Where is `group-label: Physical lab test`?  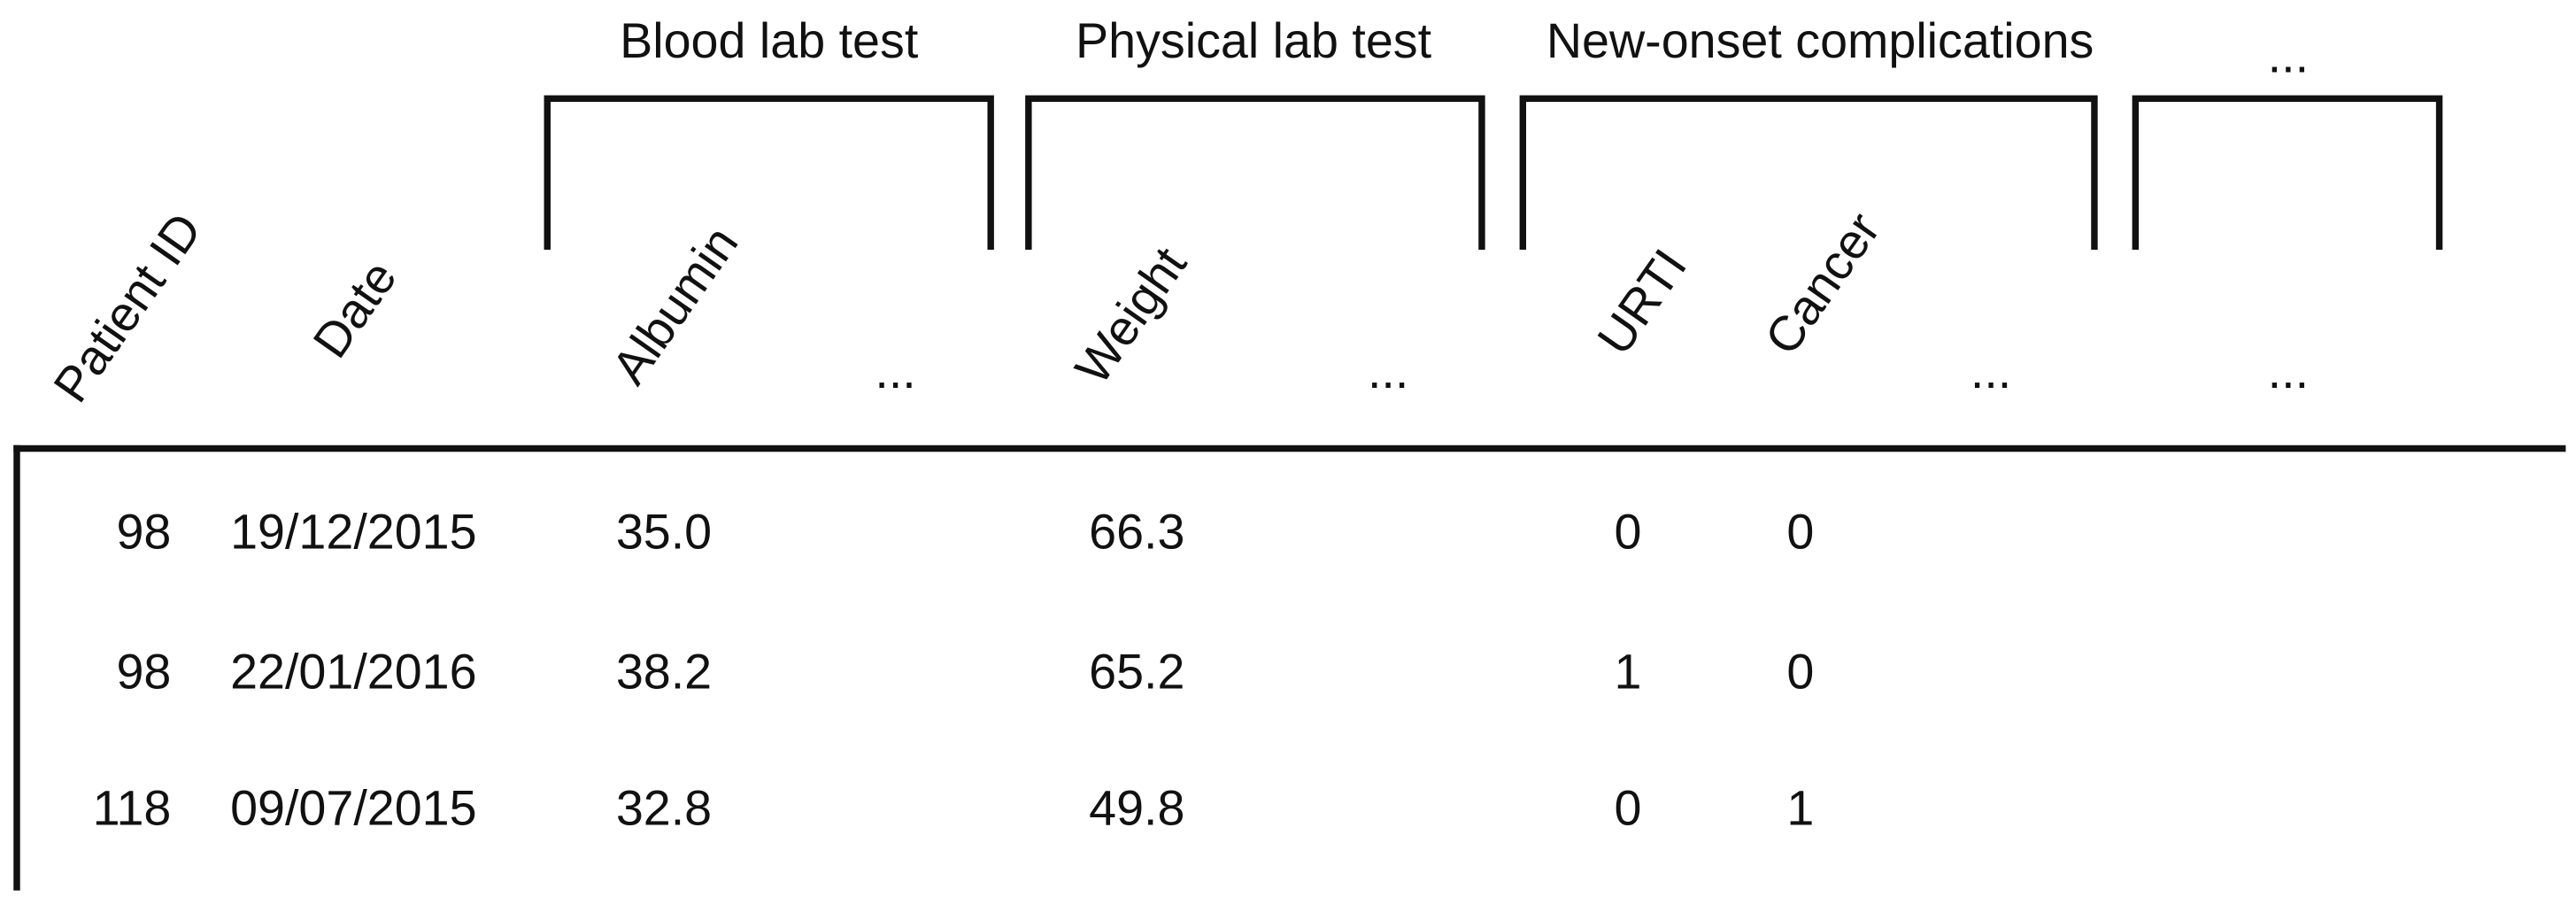
group-label: Physical lab test is located at coordinates (1254, 40).